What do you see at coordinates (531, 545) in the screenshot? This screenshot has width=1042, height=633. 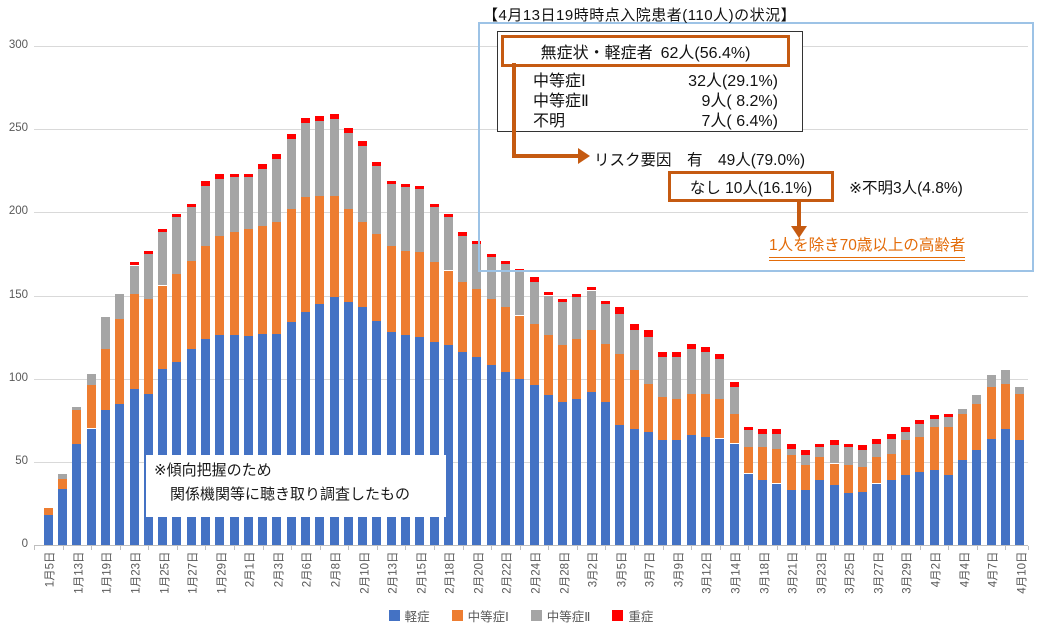 I see `x-axis-line` at bounding box center [531, 545].